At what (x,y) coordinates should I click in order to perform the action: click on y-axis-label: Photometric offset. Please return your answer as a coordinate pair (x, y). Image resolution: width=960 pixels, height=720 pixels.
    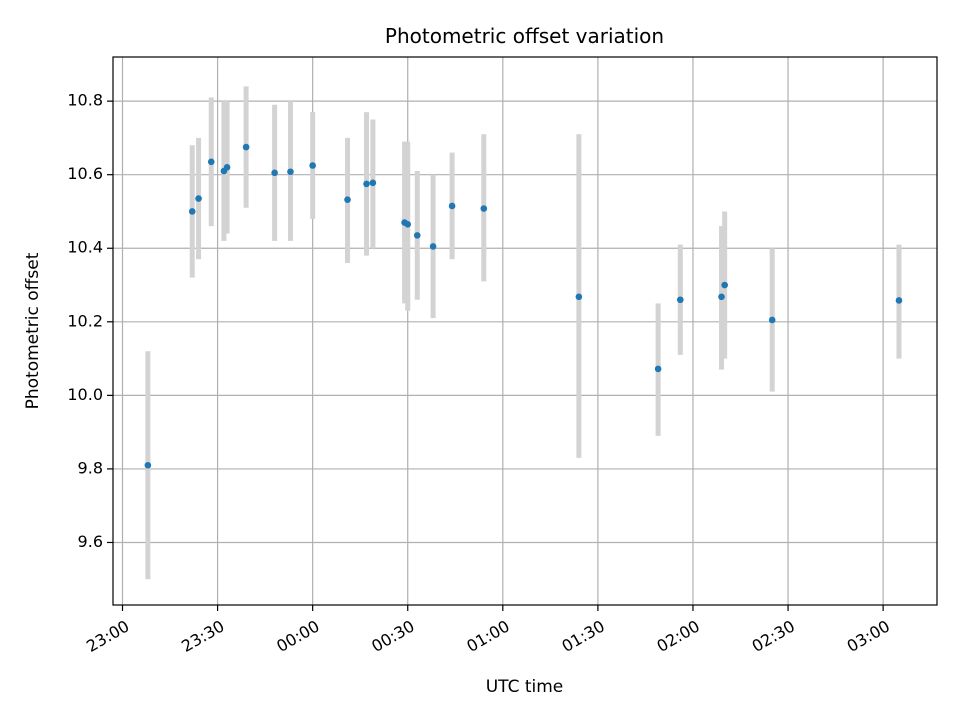
    Looking at the image, I should click on (33, 330).